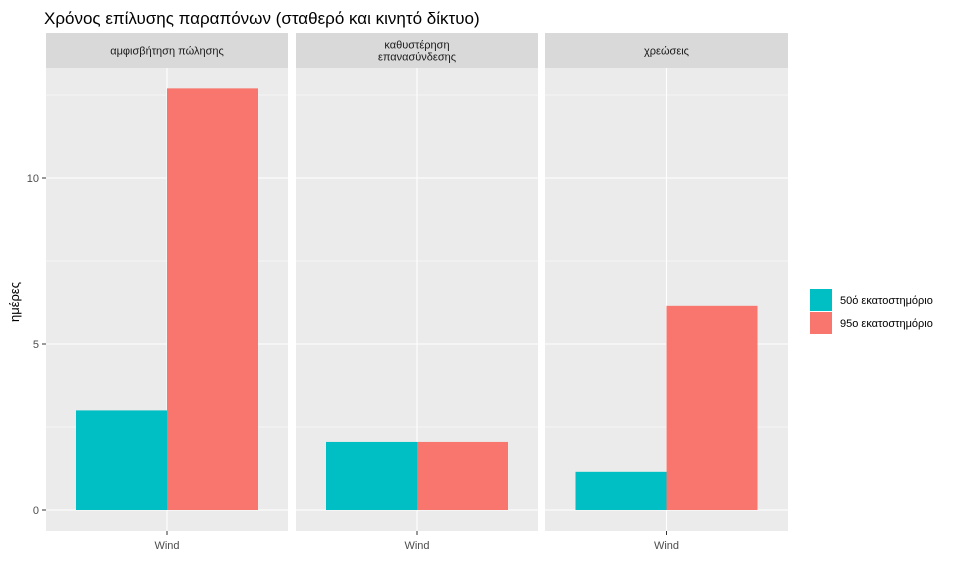  I want to click on facet-strip-label: χρεώσεις, so click(666, 52).